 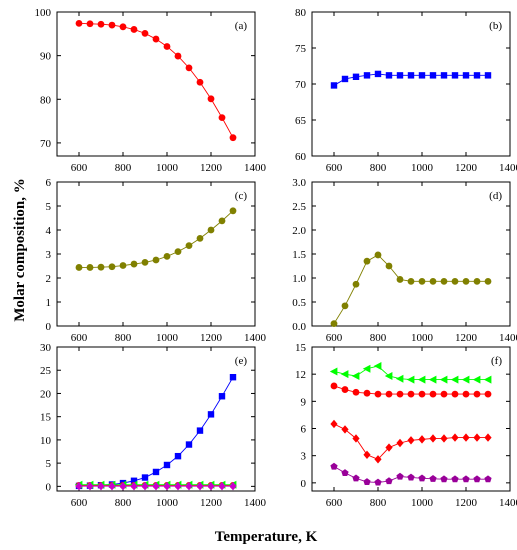 I want to click on y-tick-label: 20, so click(x=46, y=394).